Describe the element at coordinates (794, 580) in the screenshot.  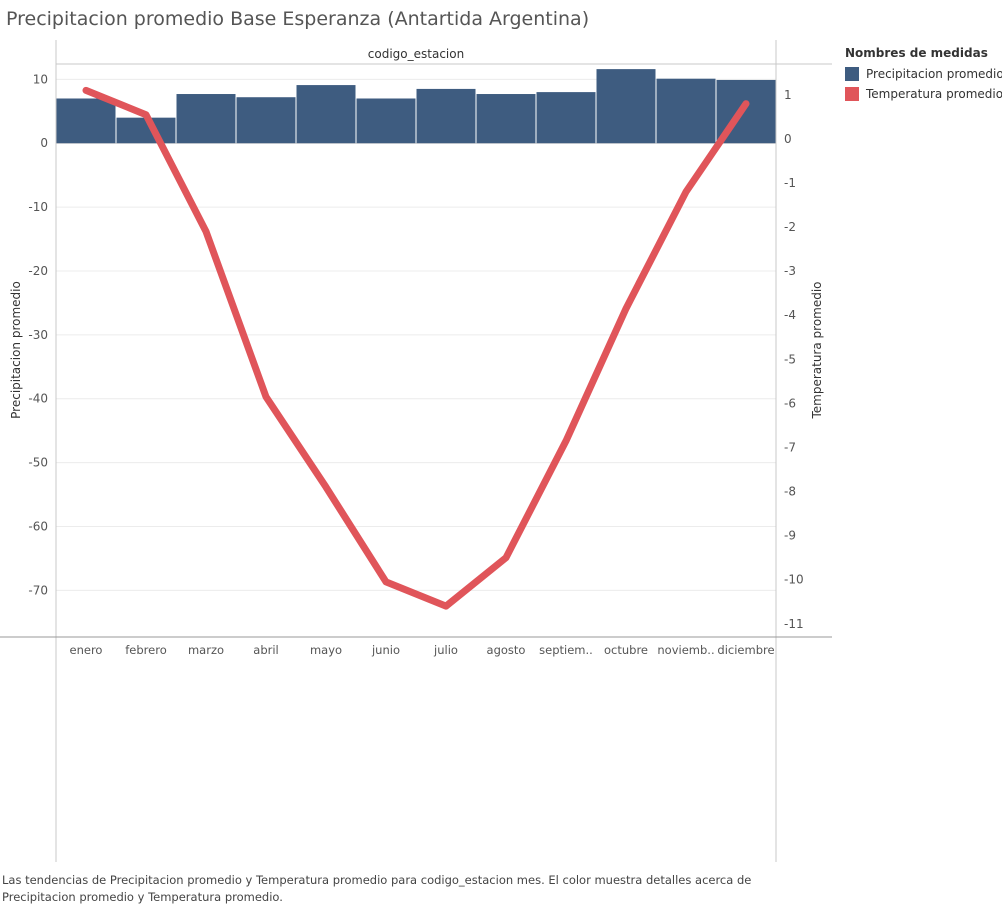
I see `right-tick-label: -10` at that location.